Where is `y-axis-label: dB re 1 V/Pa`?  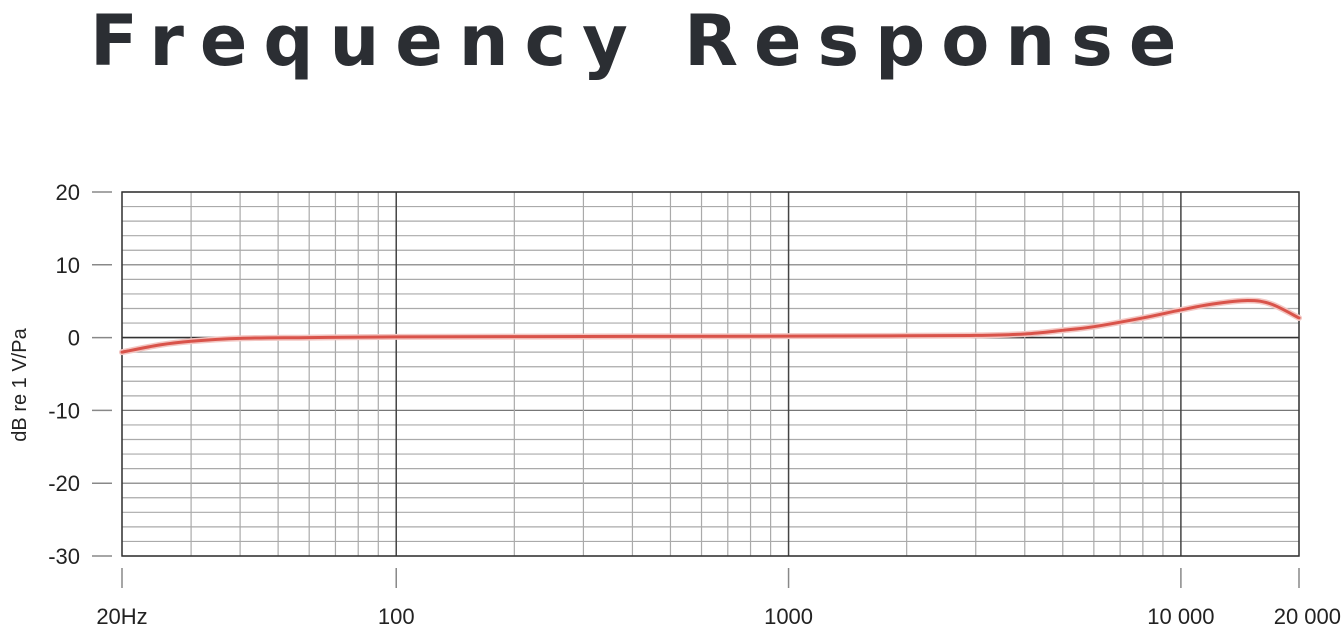
y-axis-label: dB re 1 V/Pa is located at coordinates (20, 384).